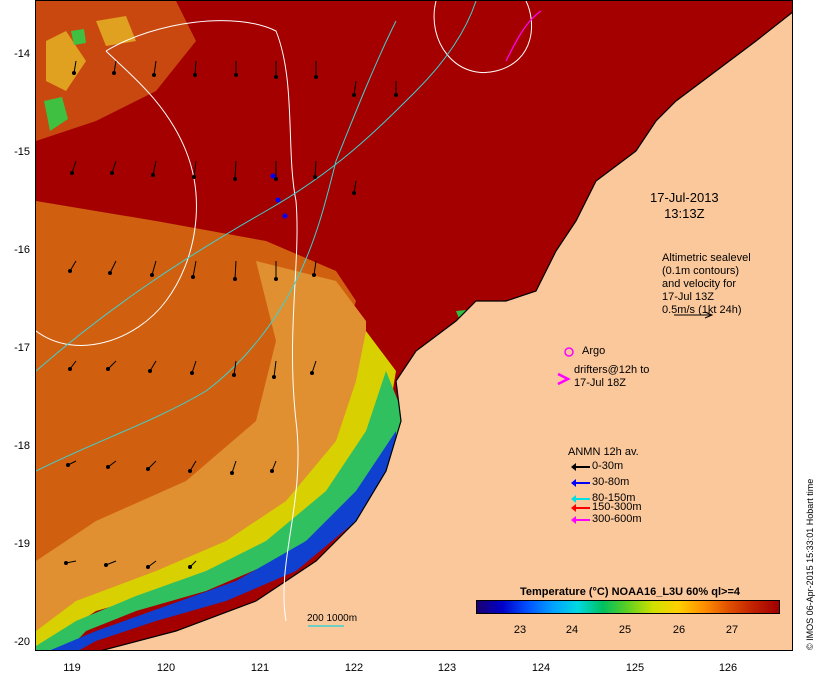  I want to click on lon-tick: 126, so click(728, 668).